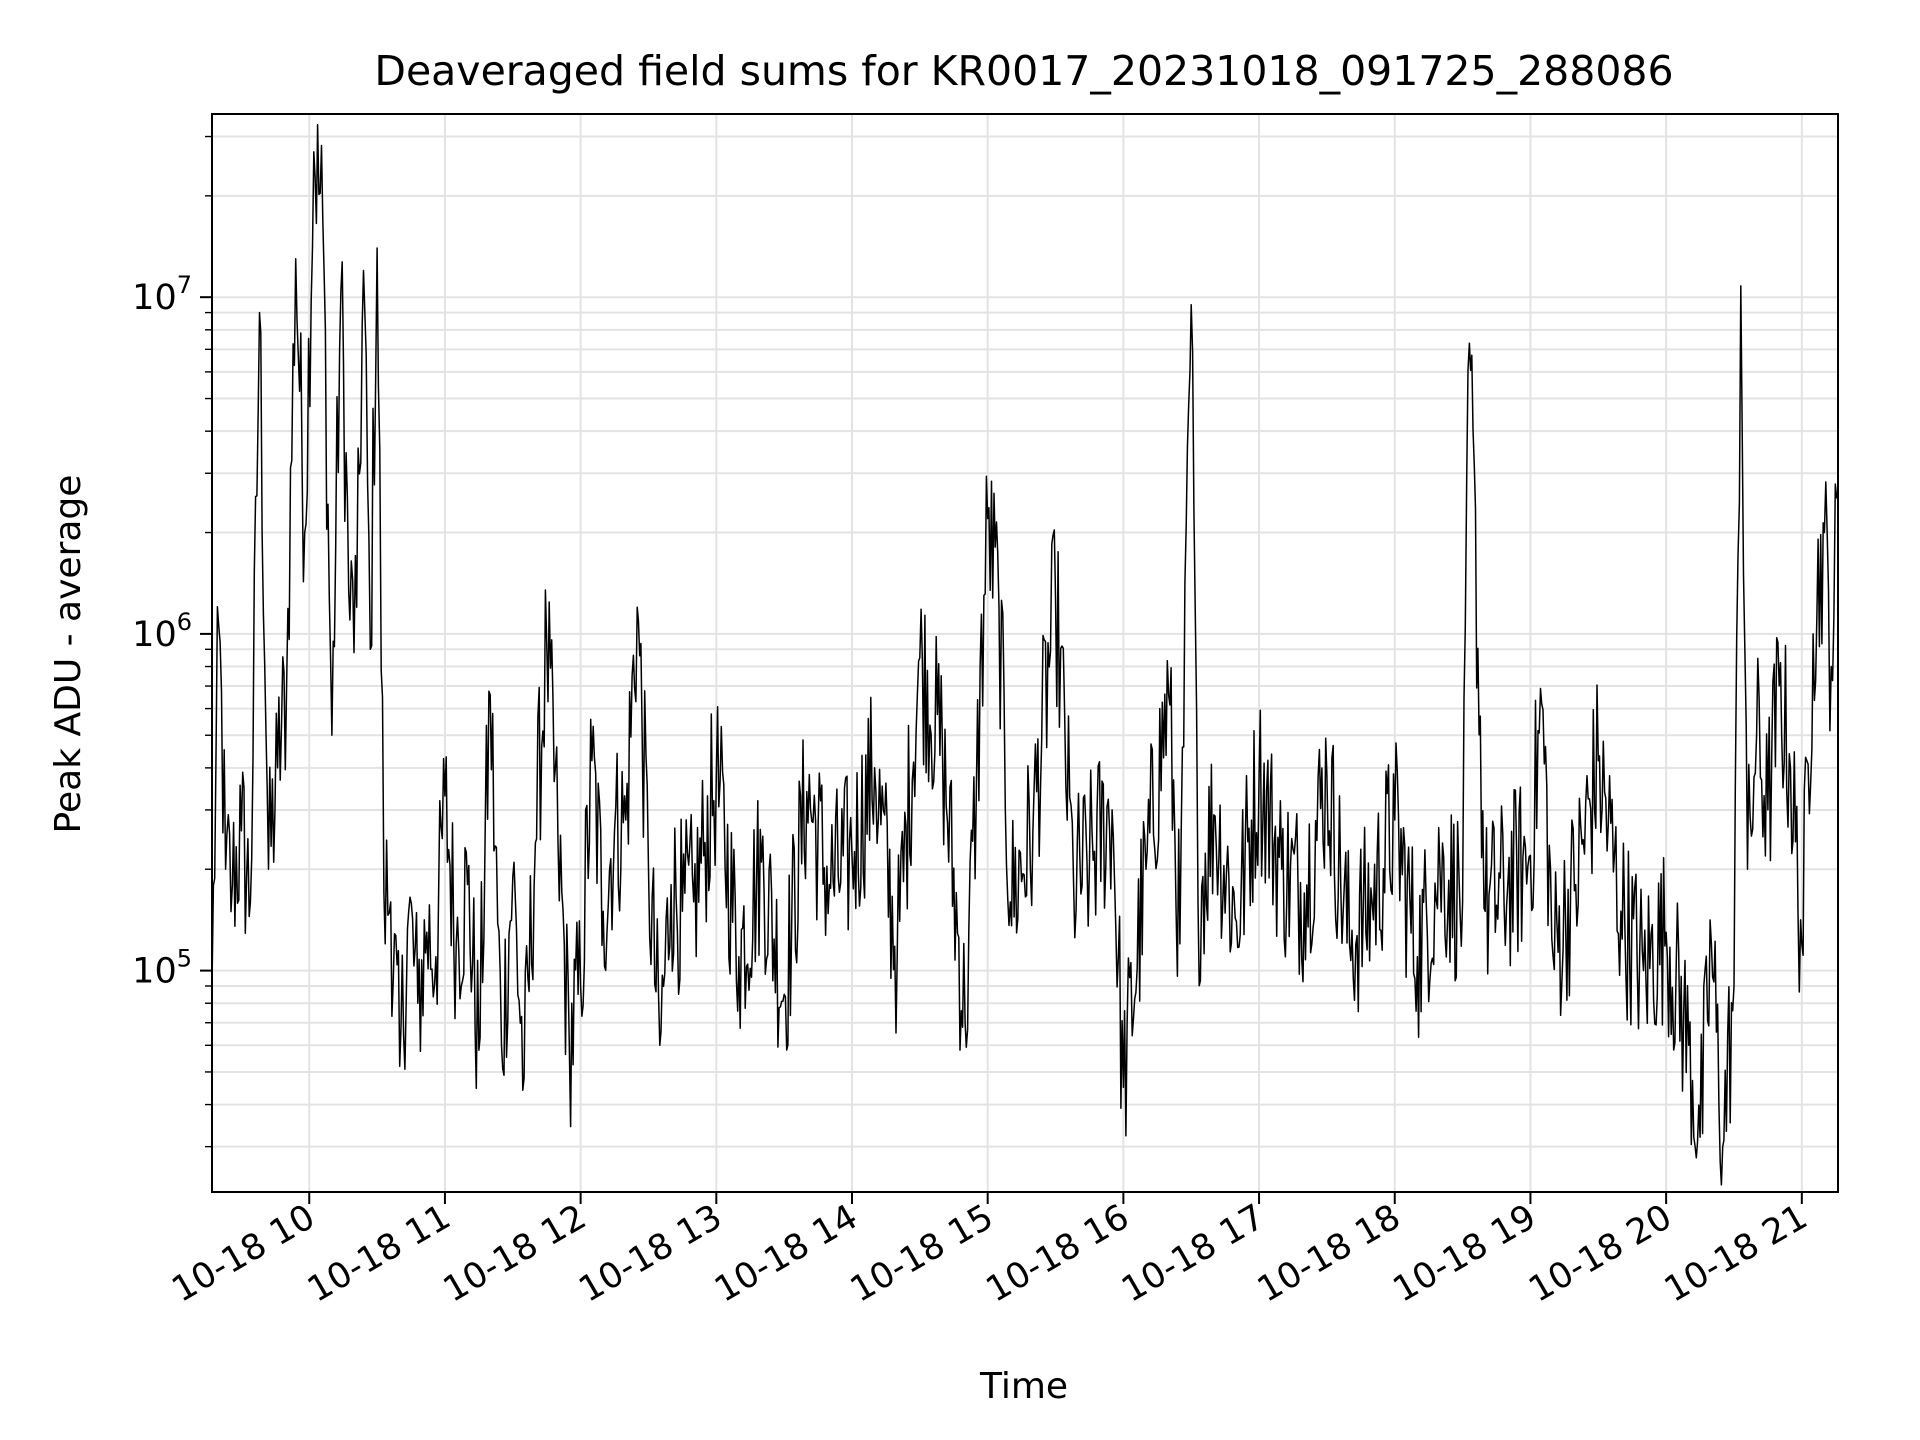 The width and height of the screenshot is (1920, 1440). What do you see at coordinates (1600, 1253) in the screenshot?
I see `x-tick-label: 10-18 20` at bounding box center [1600, 1253].